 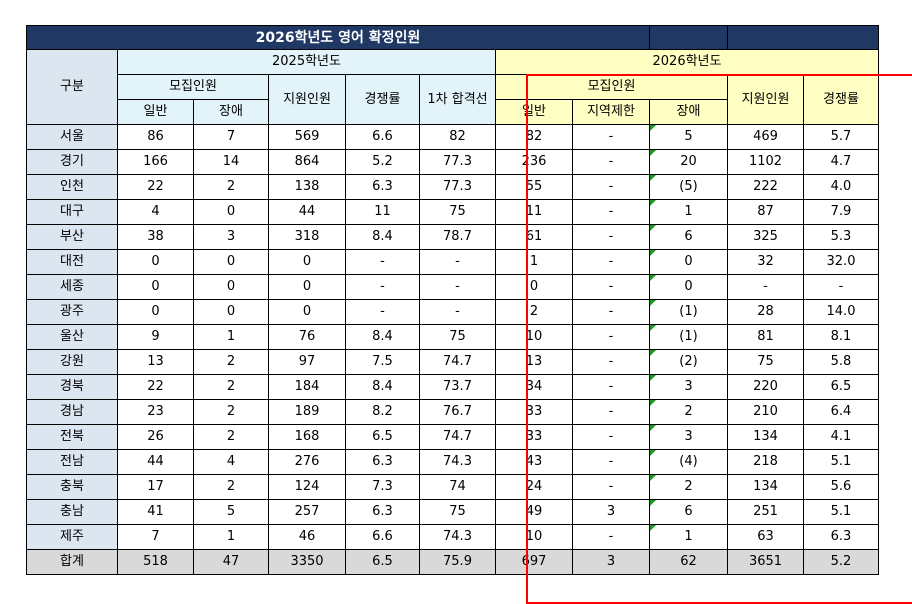 I want to click on region-cell: 경북, so click(x=72, y=387).